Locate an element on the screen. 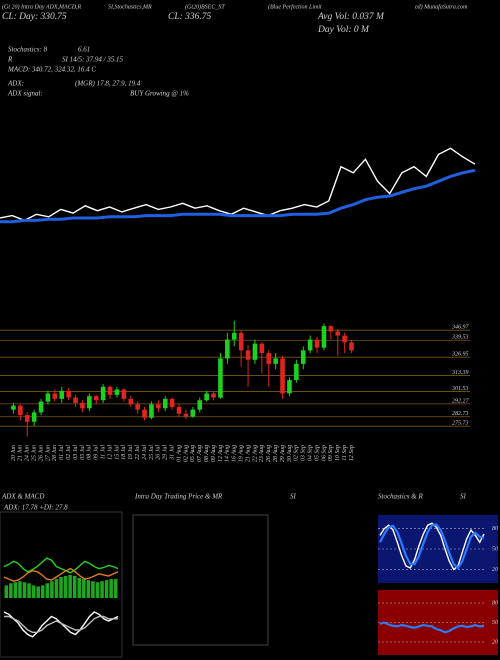  x-tick-label: 15 Jul is located at coordinates (117, 452).